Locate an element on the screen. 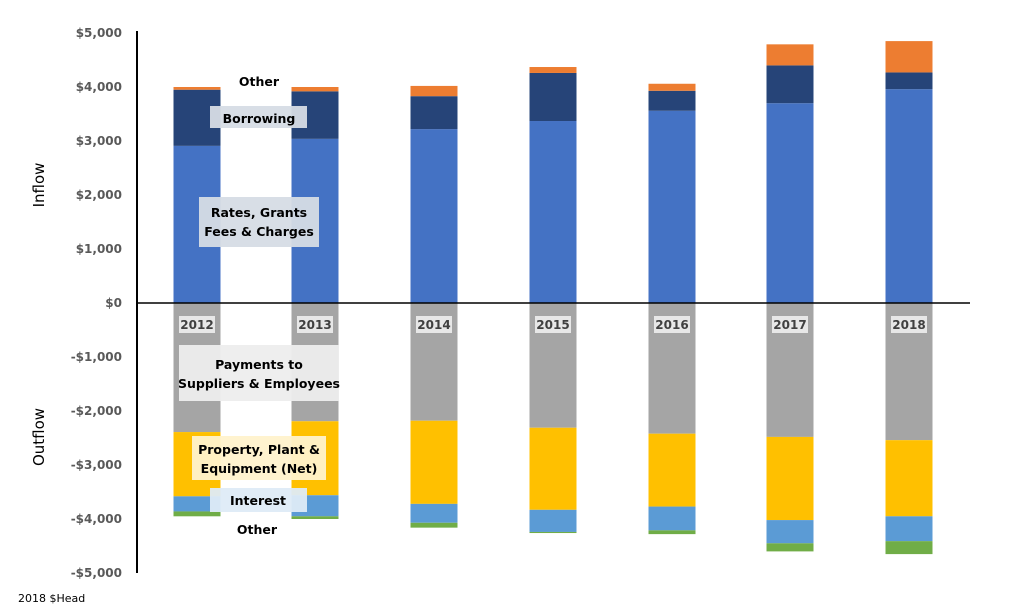 Image resolution: width=1012 pixels, height=613 pixels. y-tick-label: $0 is located at coordinates (113, 303).